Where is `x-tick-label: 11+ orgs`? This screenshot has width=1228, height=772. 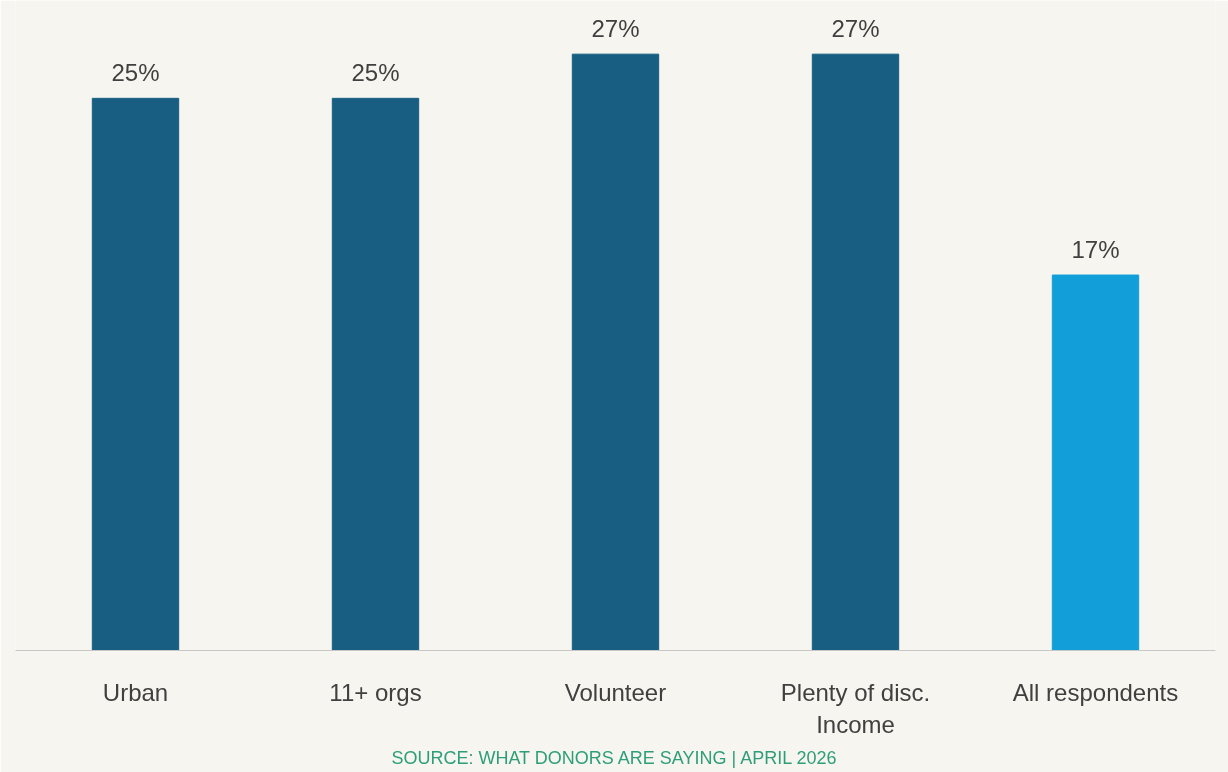 x-tick-label: 11+ orgs is located at coordinates (375, 692).